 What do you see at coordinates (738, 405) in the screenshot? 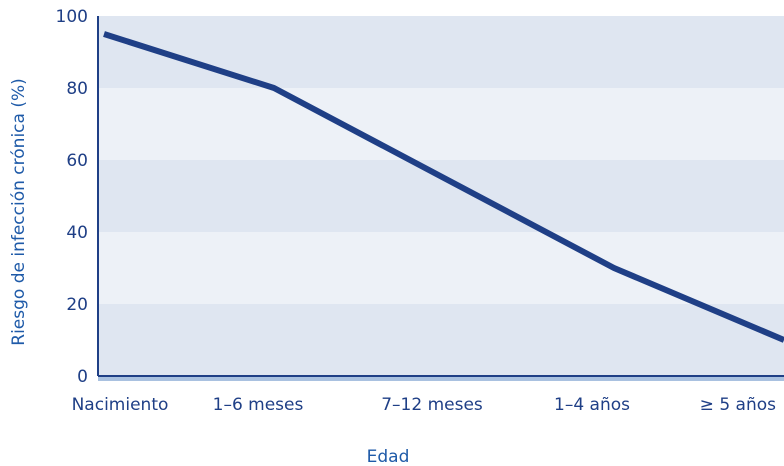
I see `x-tick-label: ≥ 5 años` at bounding box center [738, 405].